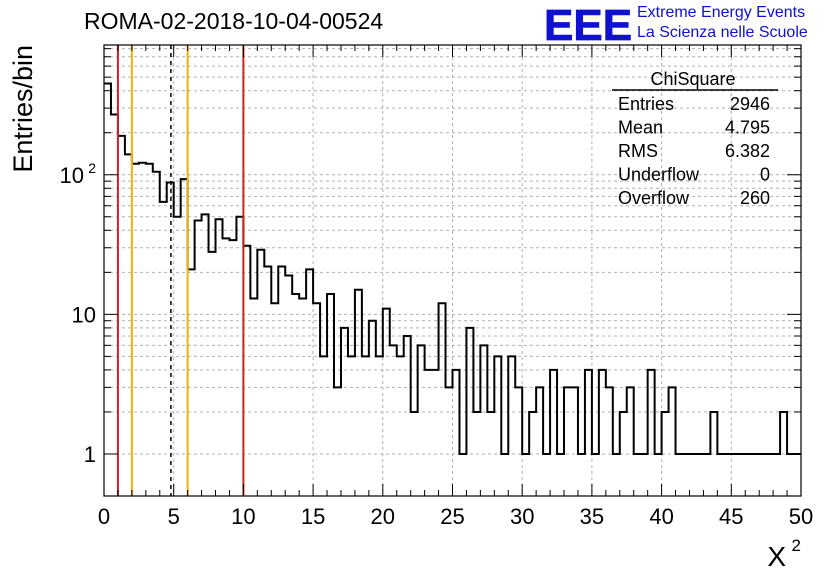 The height and width of the screenshot is (572, 836). I want to click on stats-row-label: Entries, so click(646, 104).